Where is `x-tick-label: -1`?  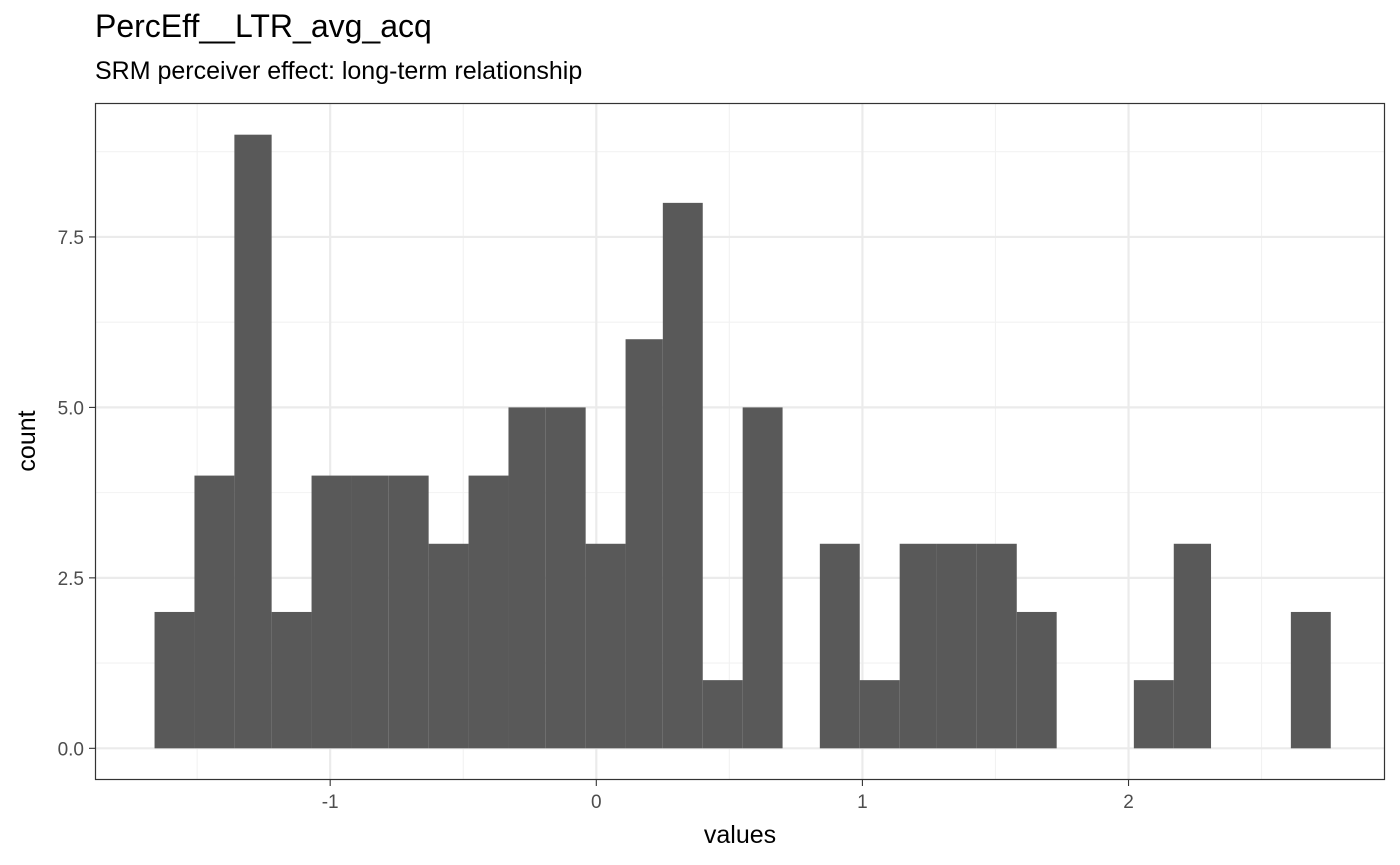 x-tick-label: -1 is located at coordinates (330, 802).